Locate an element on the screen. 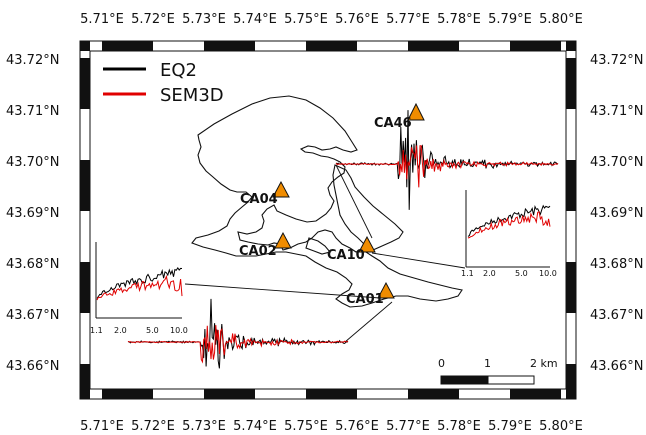  scale-bar-black-segment is located at coordinates (464, 380).